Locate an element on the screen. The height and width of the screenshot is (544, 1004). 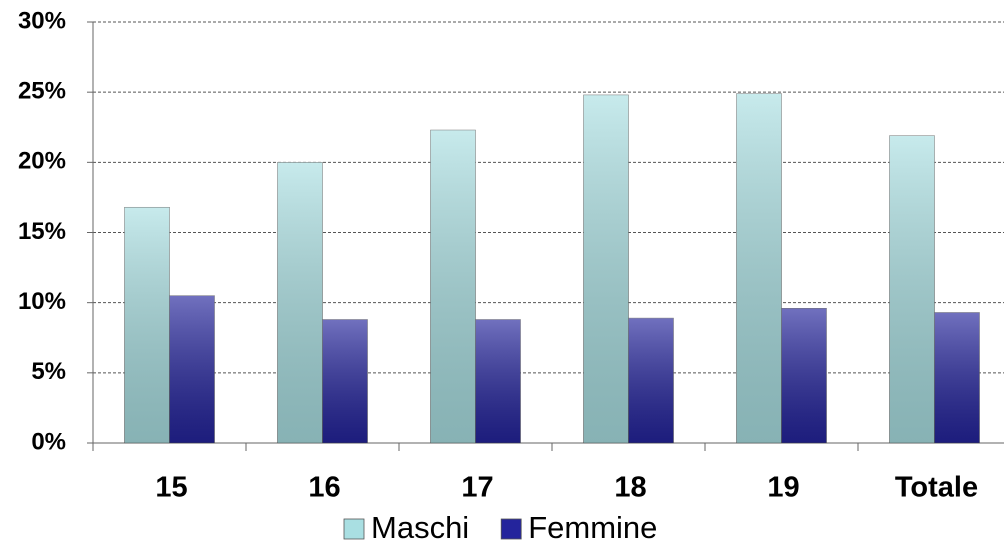
y-tick-label: 0% is located at coordinates (48, 441).